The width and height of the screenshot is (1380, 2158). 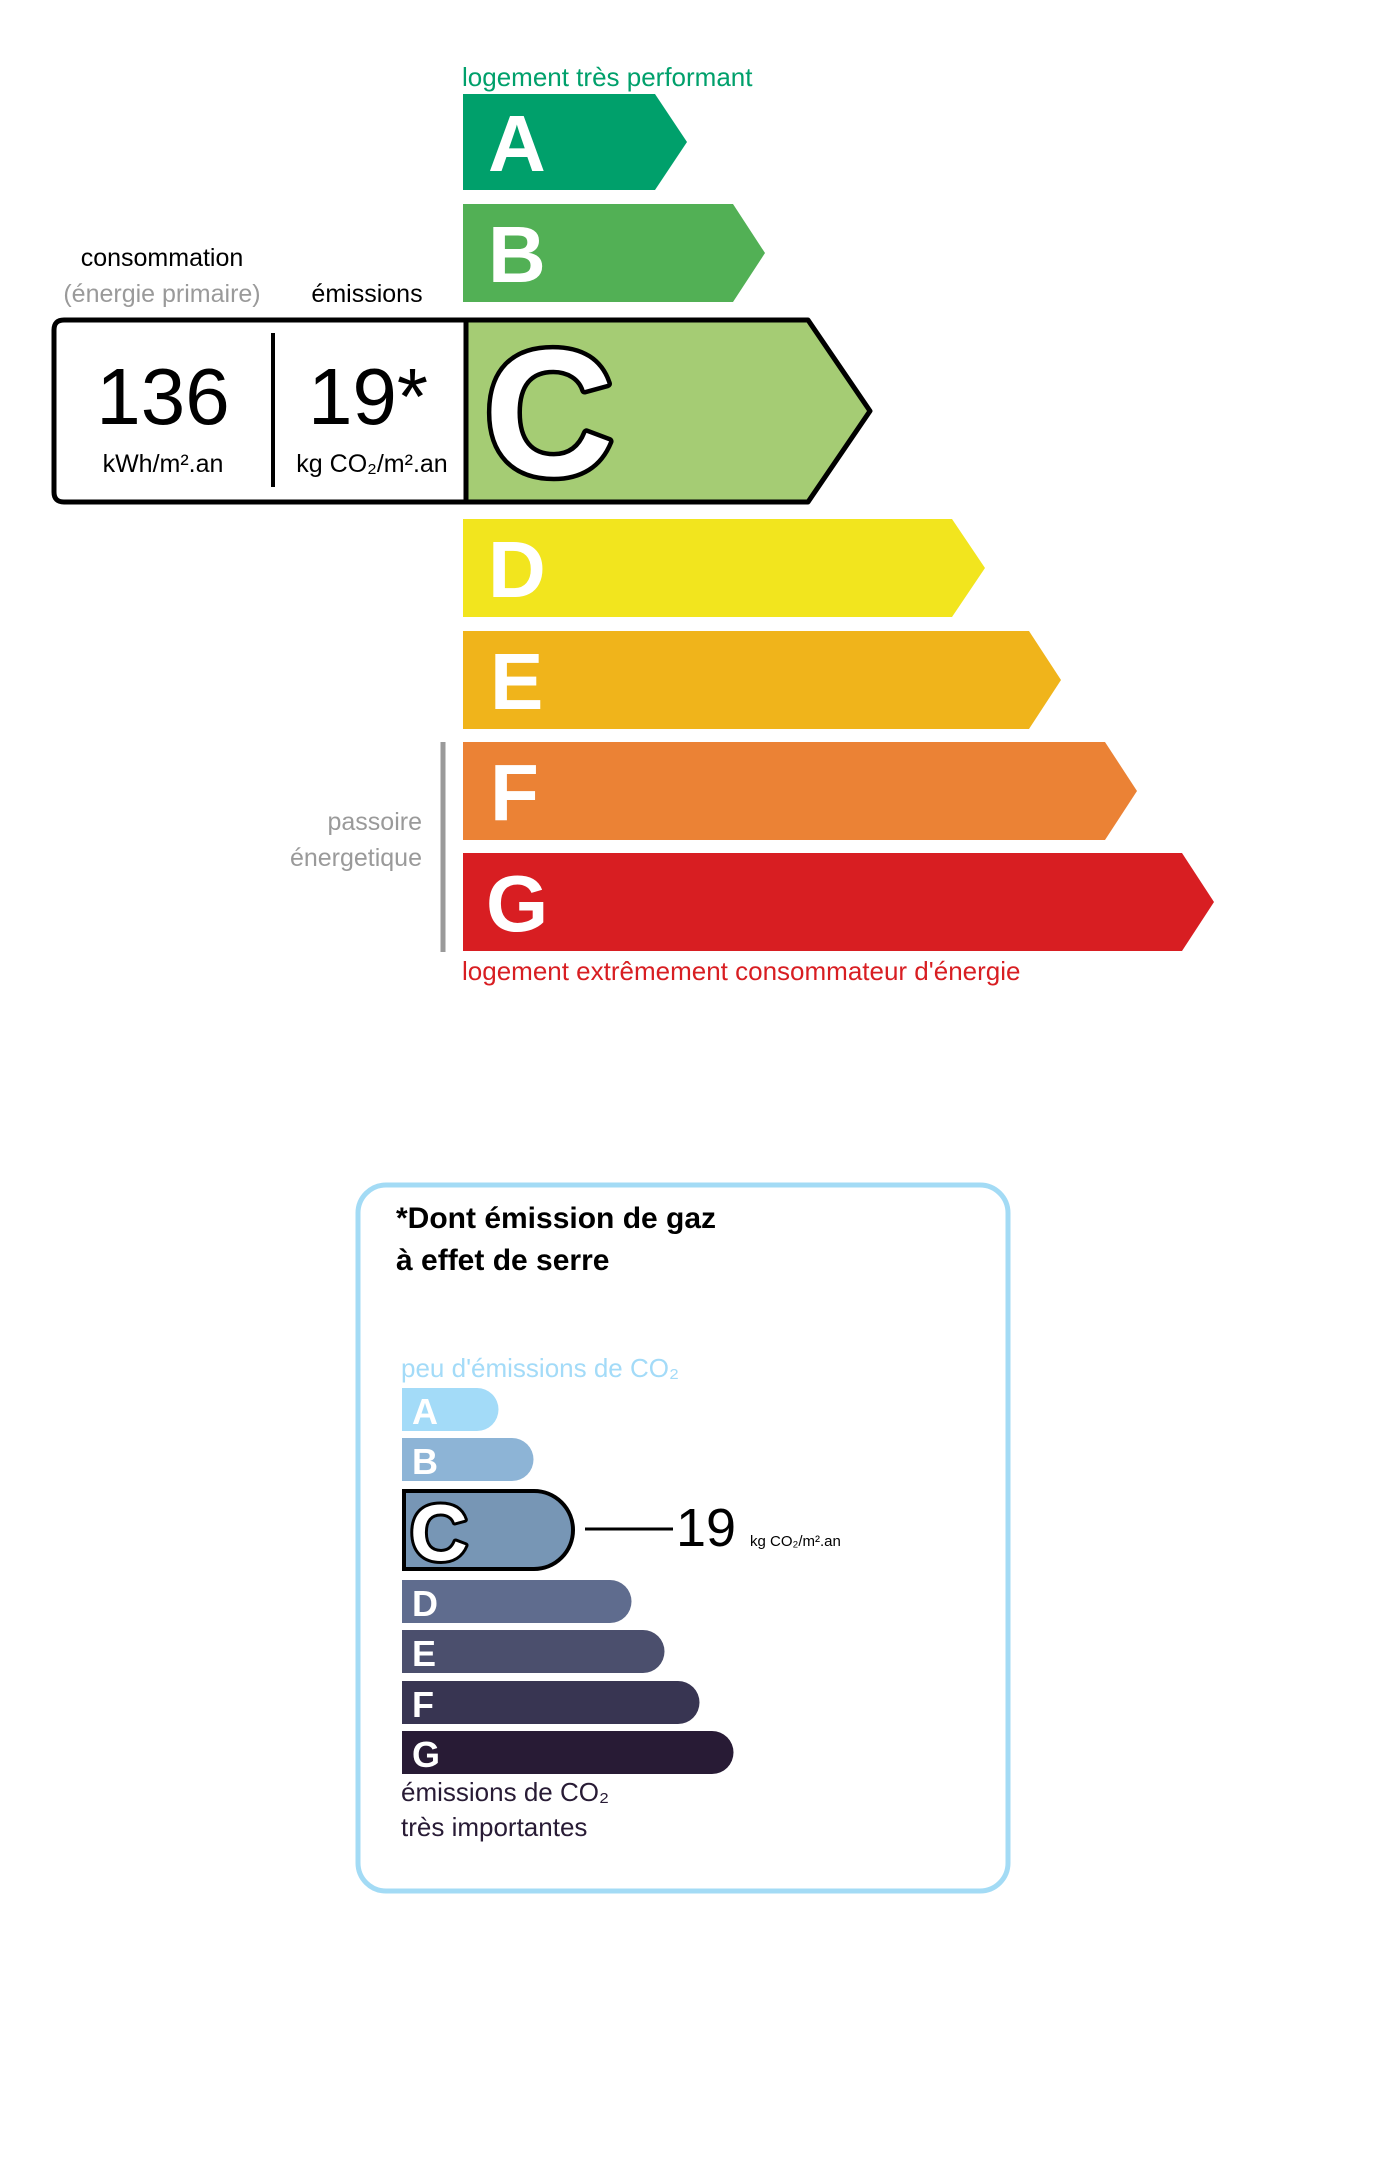 What do you see at coordinates (375, 822) in the screenshot?
I see `passoire-label-line1: passoire` at bounding box center [375, 822].